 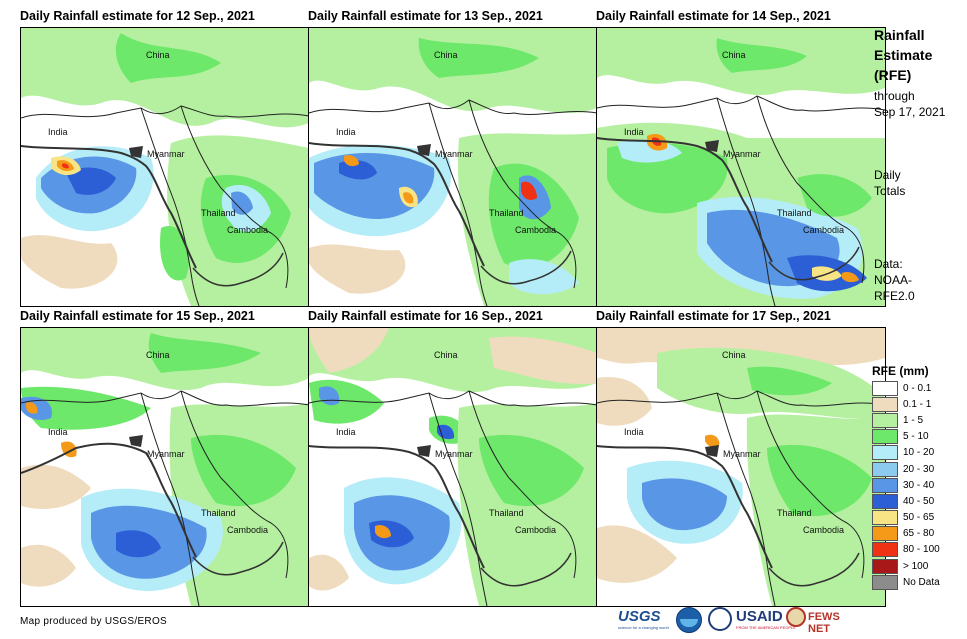 What do you see at coordinates (894, 296) in the screenshot?
I see `sidebar-data-line: RFE2.0` at bounding box center [894, 296].